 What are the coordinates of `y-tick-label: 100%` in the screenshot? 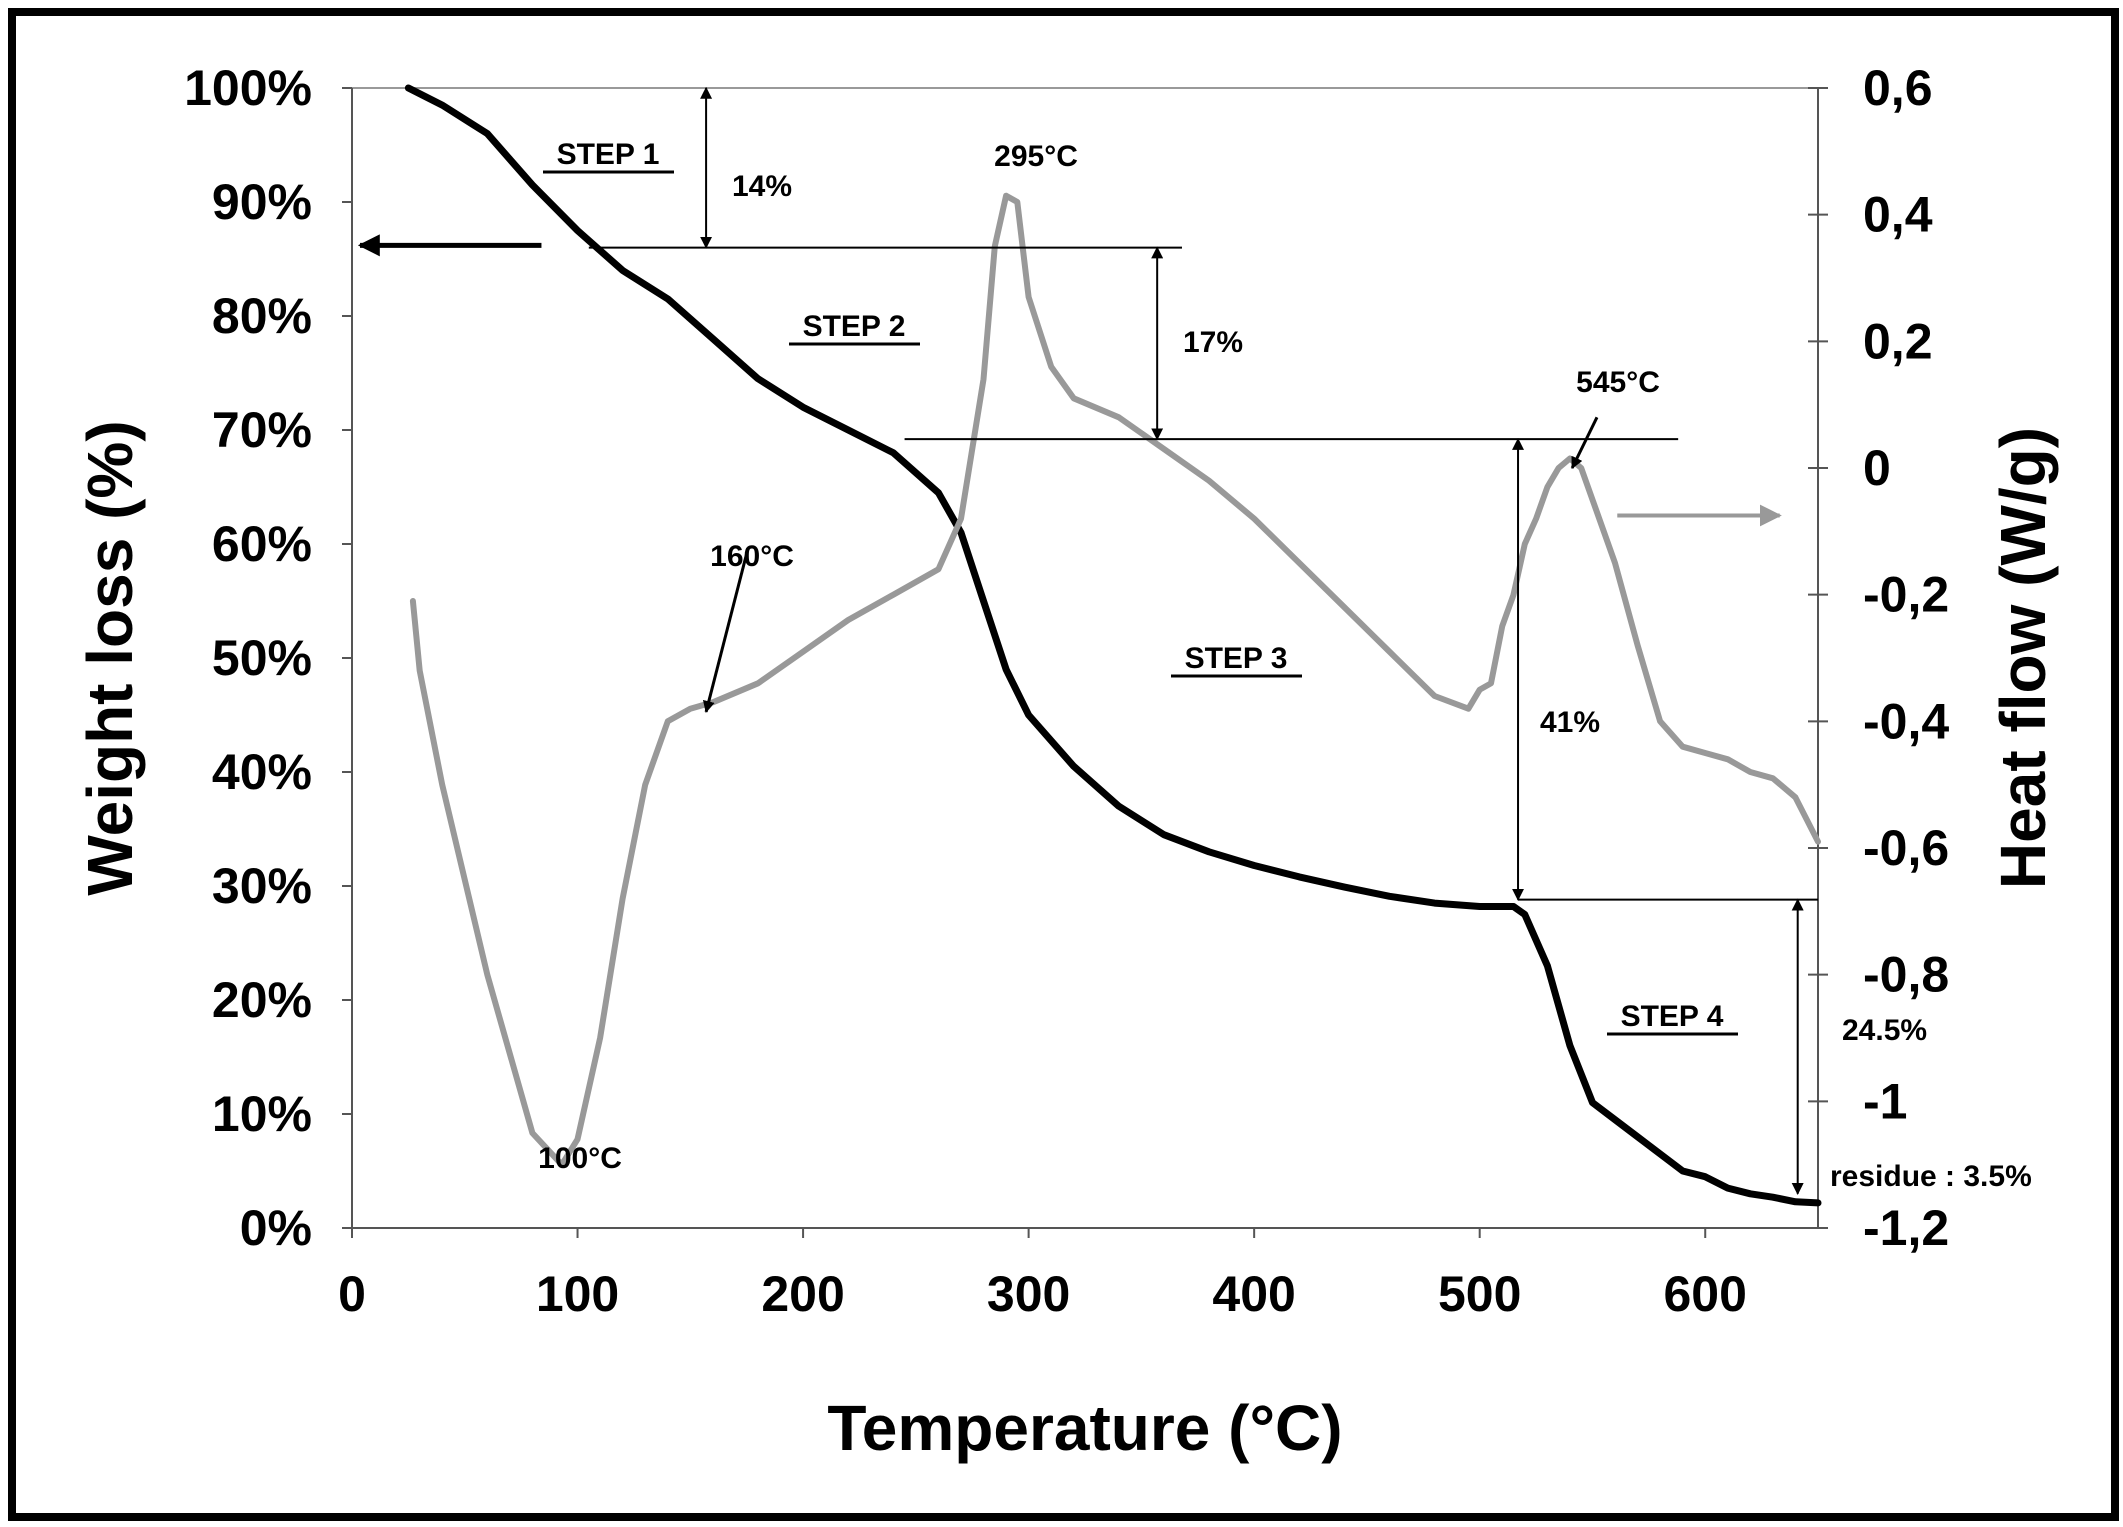 It's located at (248, 88).